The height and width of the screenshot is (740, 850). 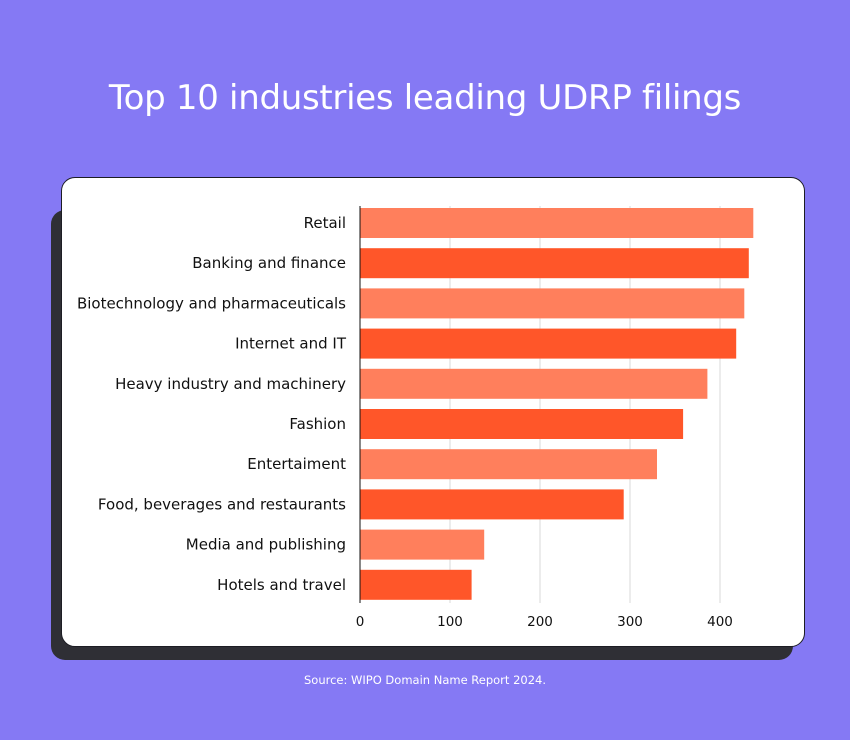 I want to click on source-note: Source: WIPO Domain Name Report 2024., so click(x=425, y=680).